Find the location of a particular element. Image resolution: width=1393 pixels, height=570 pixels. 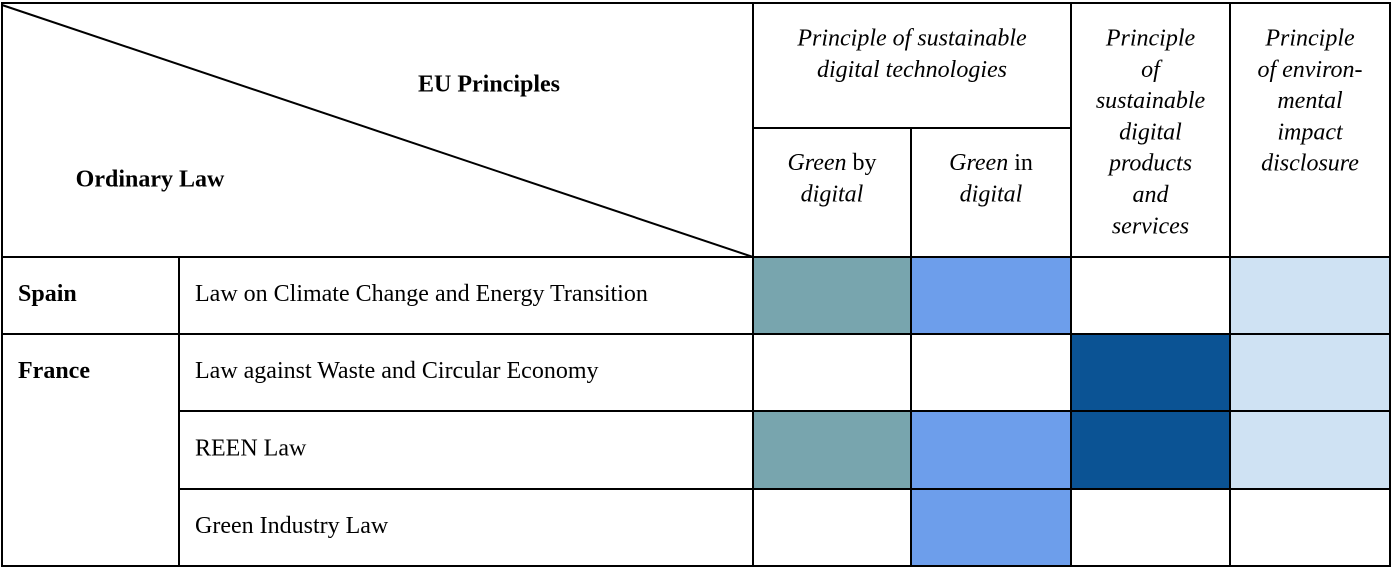

corner-bottom: Ordinary Law is located at coordinates (150, 180).